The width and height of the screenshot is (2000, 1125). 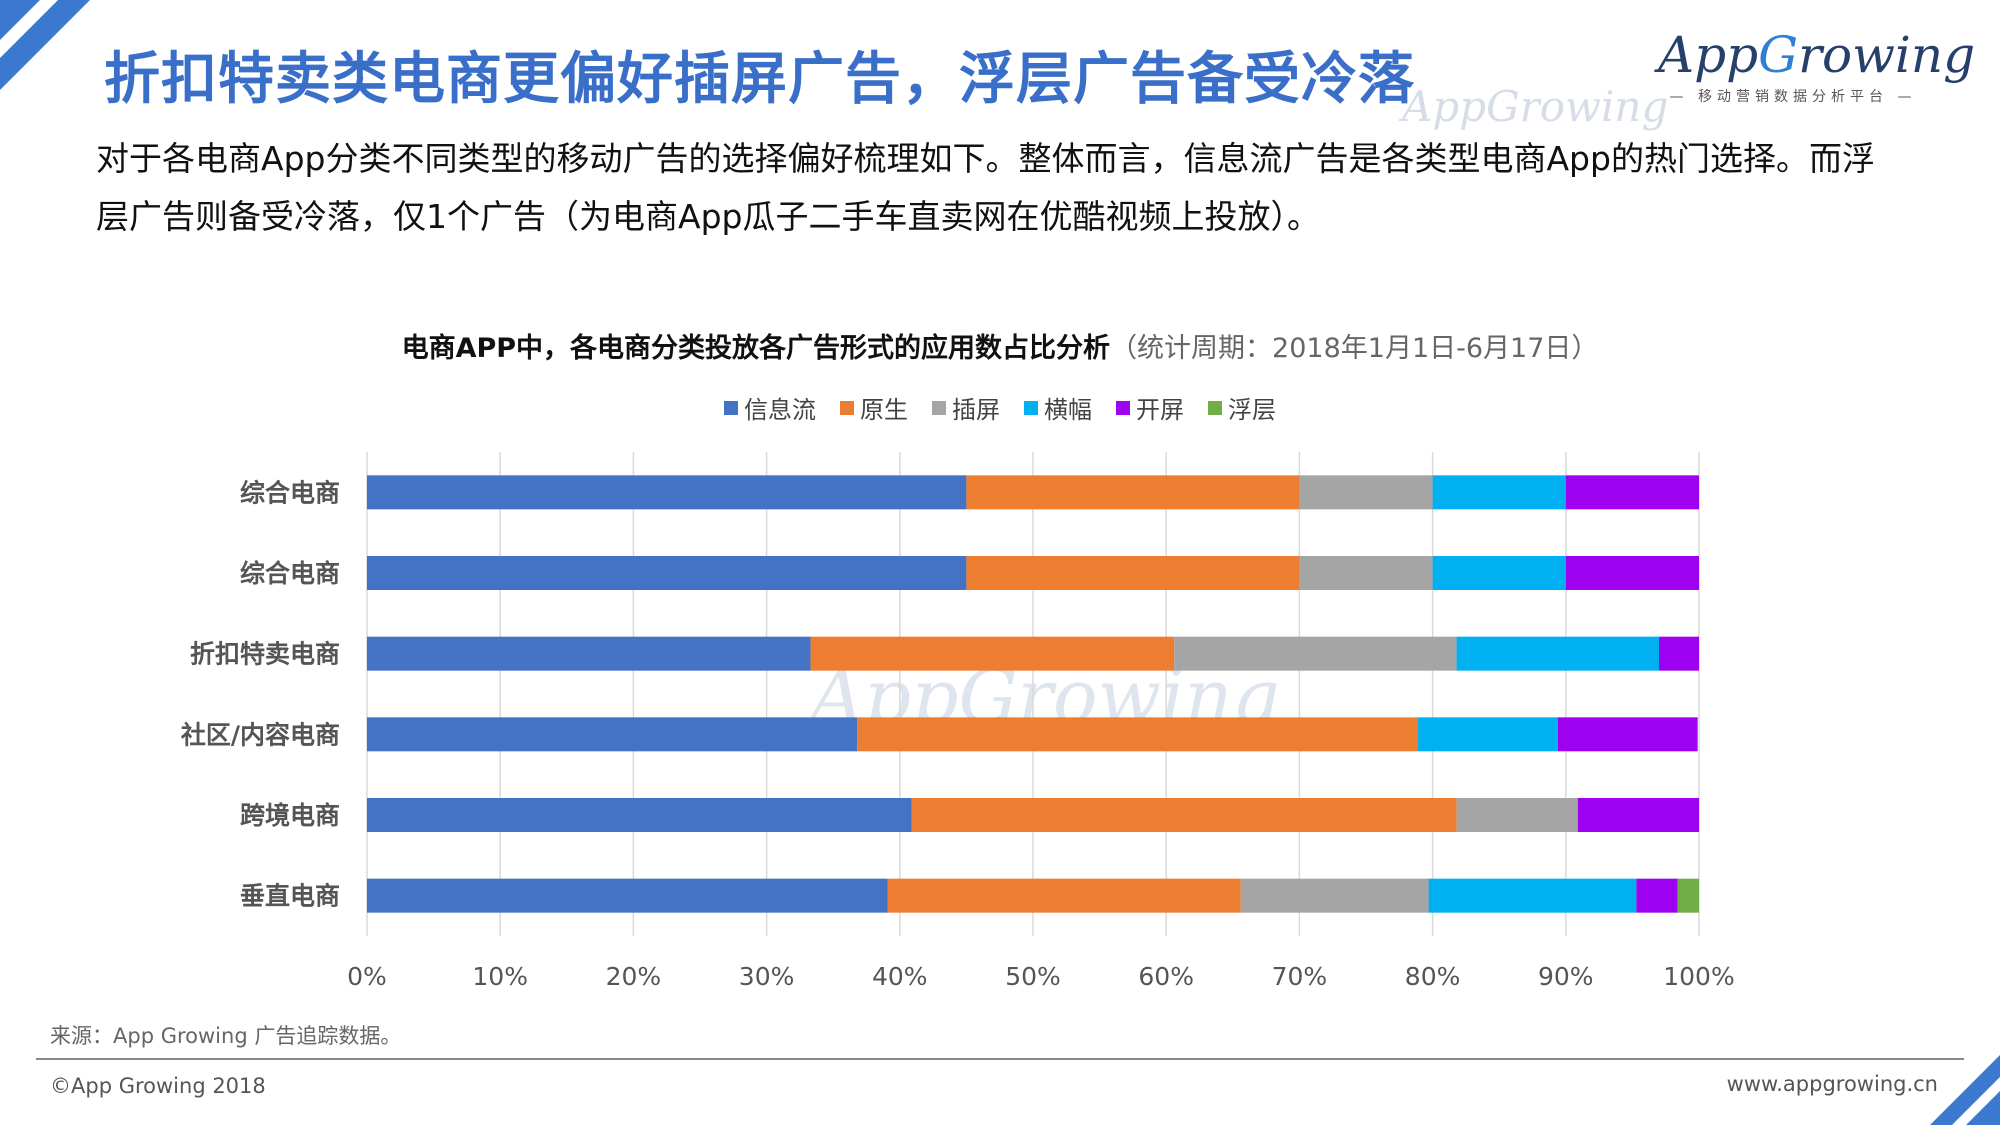 What do you see at coordinates (780, 410) in the screenshot?
I see `legend-label: 信息流` at bounding box center [780, 410].